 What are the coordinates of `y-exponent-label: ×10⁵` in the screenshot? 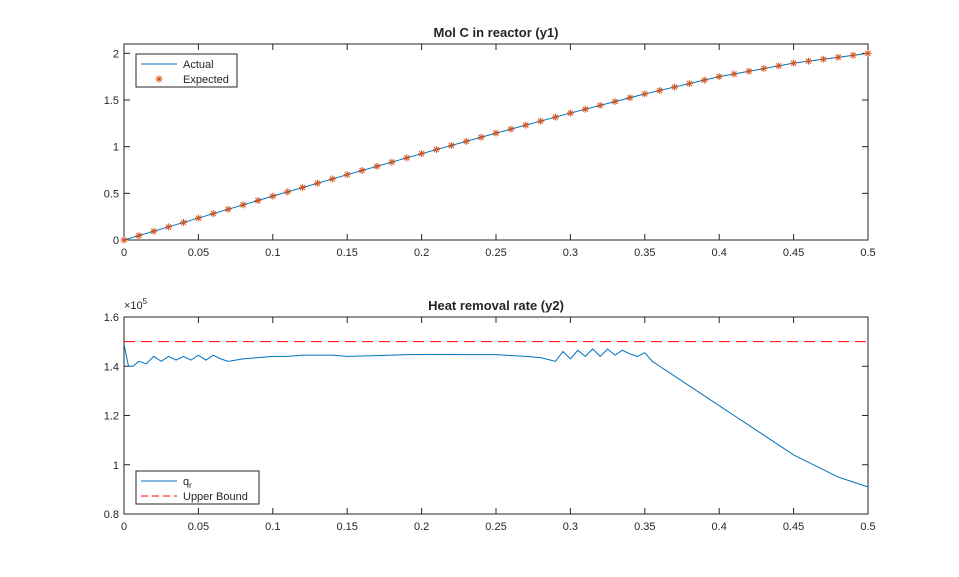 It's located at (136, 304).